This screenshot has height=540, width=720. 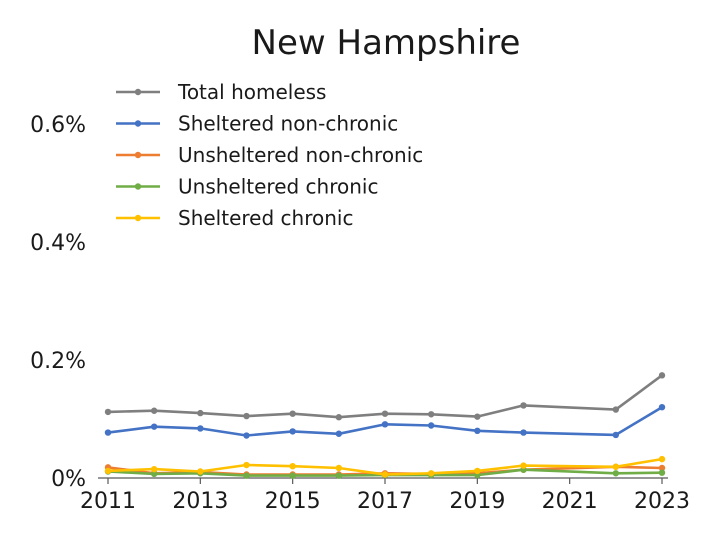 What do you see at coordinates (300, 155) in the screenshot?
I see `legend-label: Unsheltered non-chronic` at bounding box center [300, 155].